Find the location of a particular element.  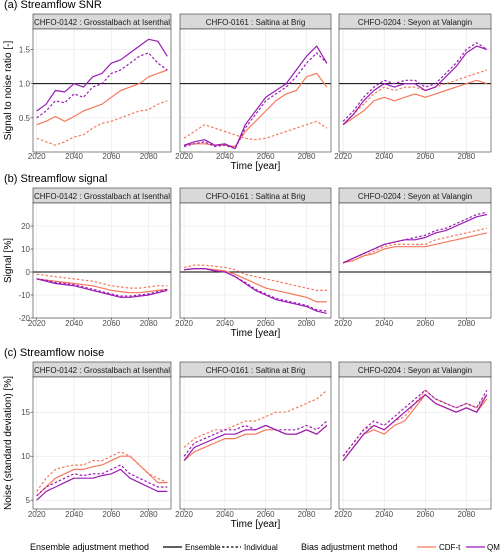

y-tick-label: 1.0 is located at coordinates (25, 84).